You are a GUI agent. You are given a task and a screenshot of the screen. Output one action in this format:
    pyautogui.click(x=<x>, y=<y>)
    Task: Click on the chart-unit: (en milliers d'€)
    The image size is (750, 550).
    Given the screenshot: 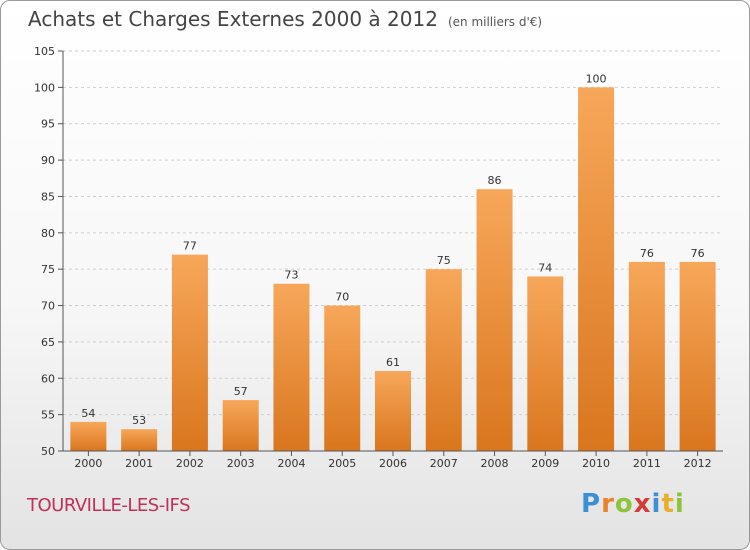 What is the action you would take?
    pyautogui.click(x=495, y=22)
    